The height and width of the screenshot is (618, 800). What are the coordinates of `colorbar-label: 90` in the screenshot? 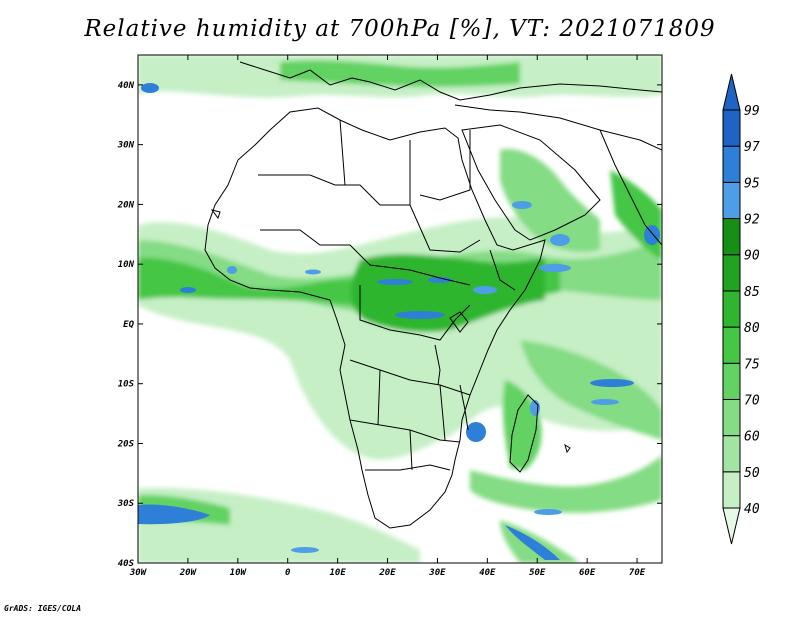 It's located at (752, 256).